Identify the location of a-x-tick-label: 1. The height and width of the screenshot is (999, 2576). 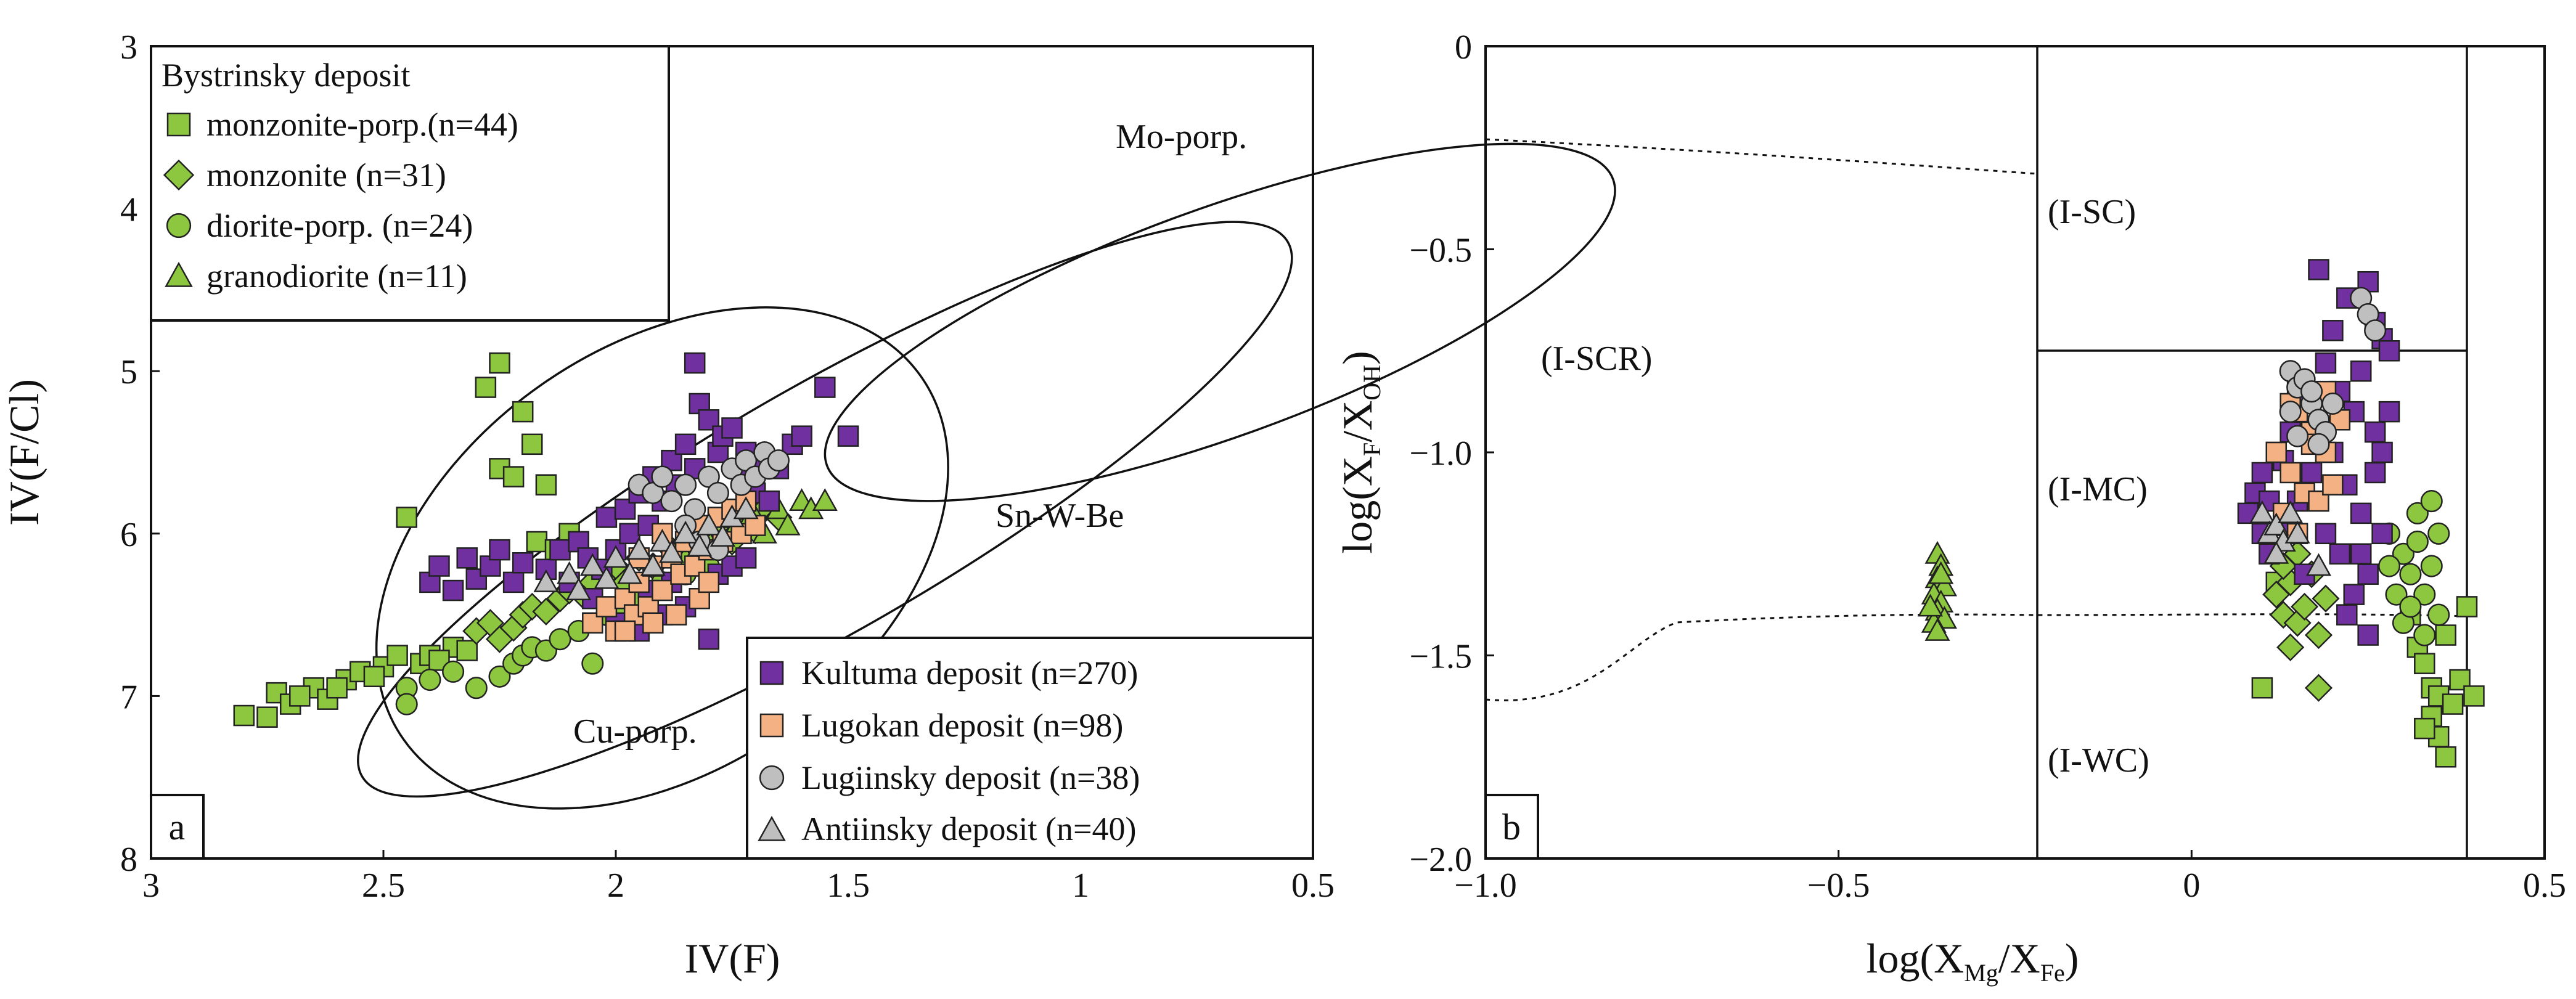
(1080, 885).